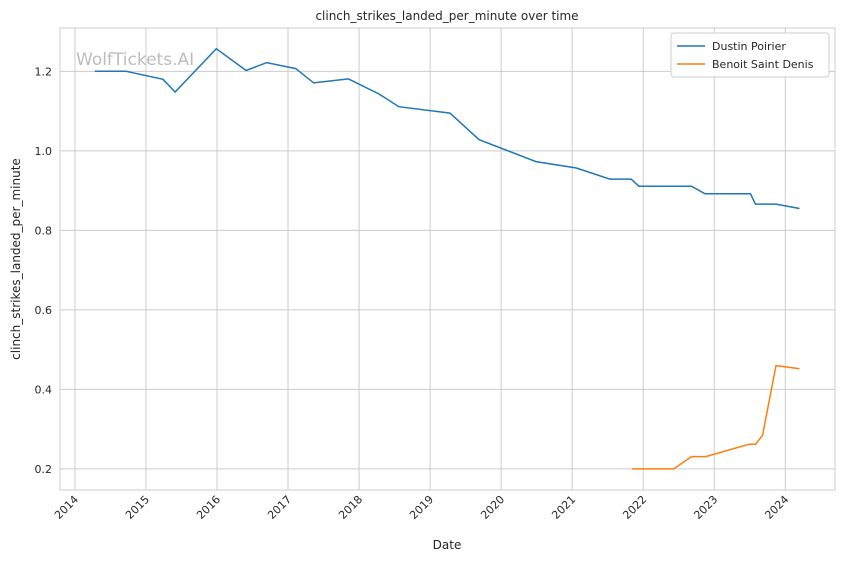 This screenshot has height=565, width=844. What do you see at coordinates (44, 310) in the screenshot?
I see `y-tick-label: 0.6` at bounding box center [44, 310].